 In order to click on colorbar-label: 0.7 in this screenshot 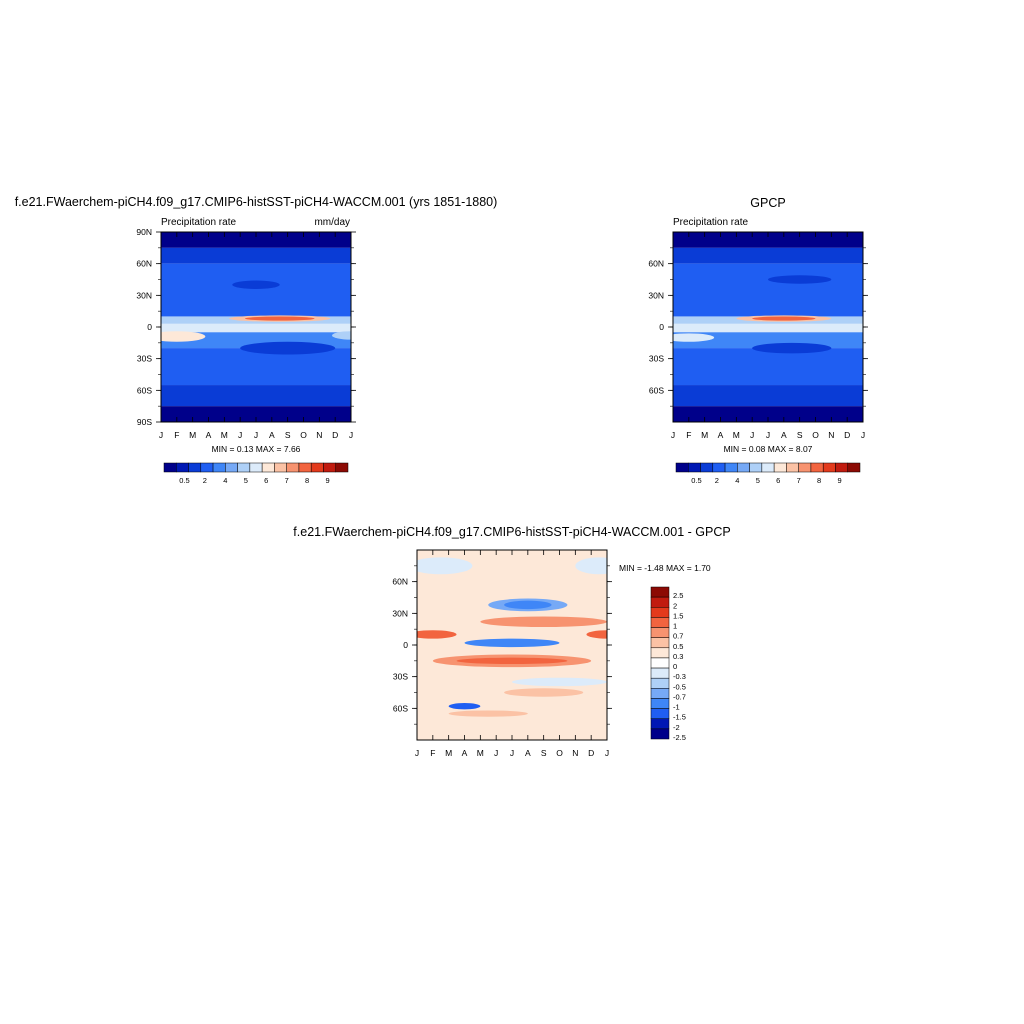, I will do `click(678, 636)`.